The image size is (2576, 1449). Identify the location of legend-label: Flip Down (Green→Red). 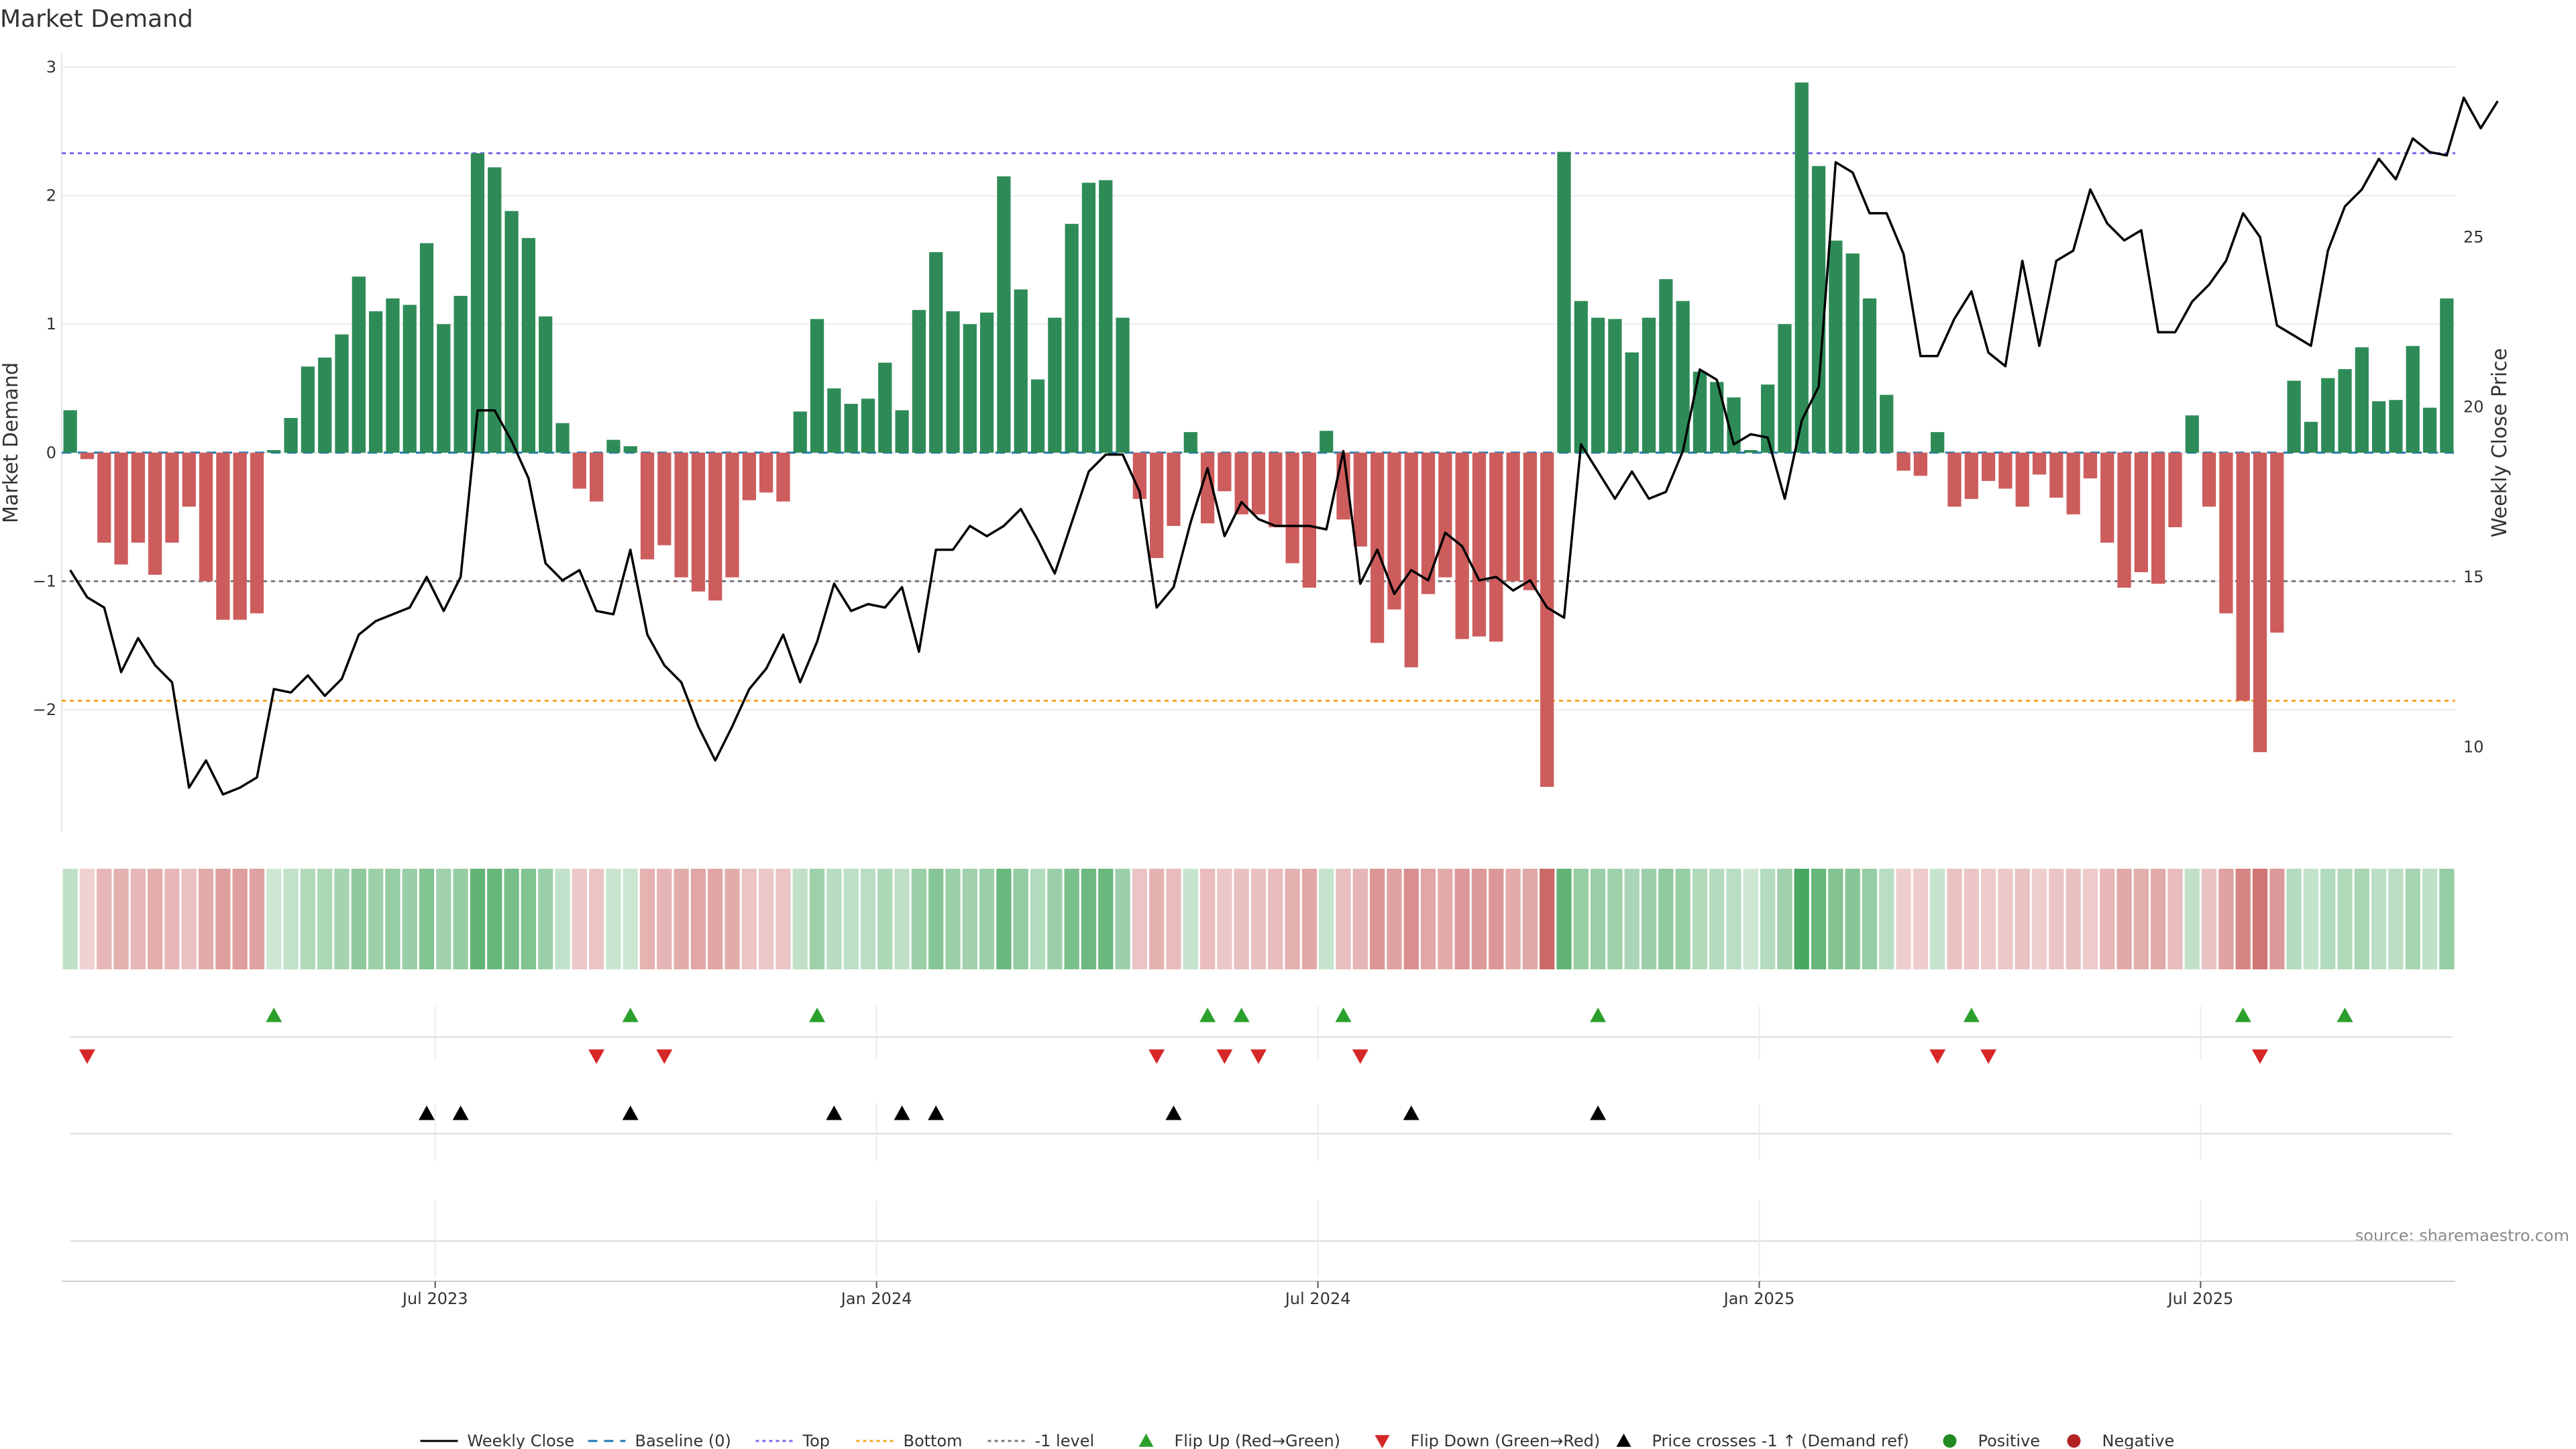
(1506, 1440).